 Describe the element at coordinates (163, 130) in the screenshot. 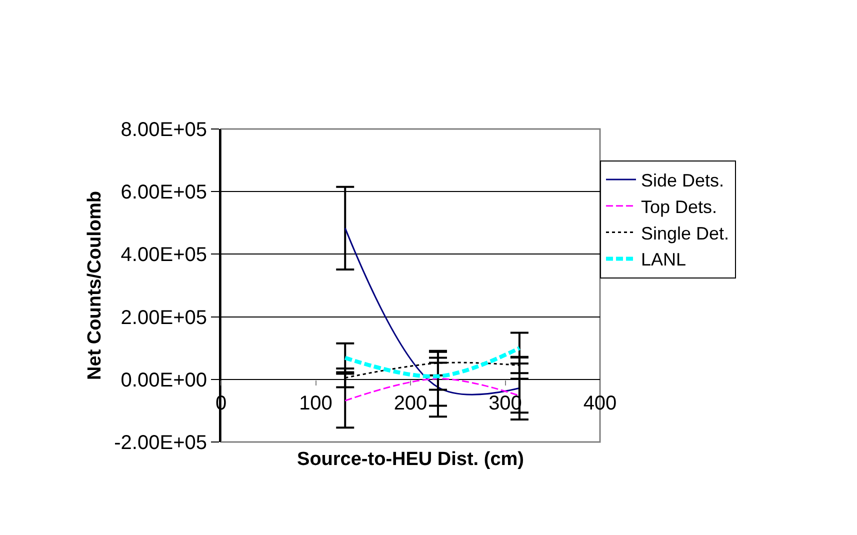

I see `y-tick-label: 8.00E+05` at that location.